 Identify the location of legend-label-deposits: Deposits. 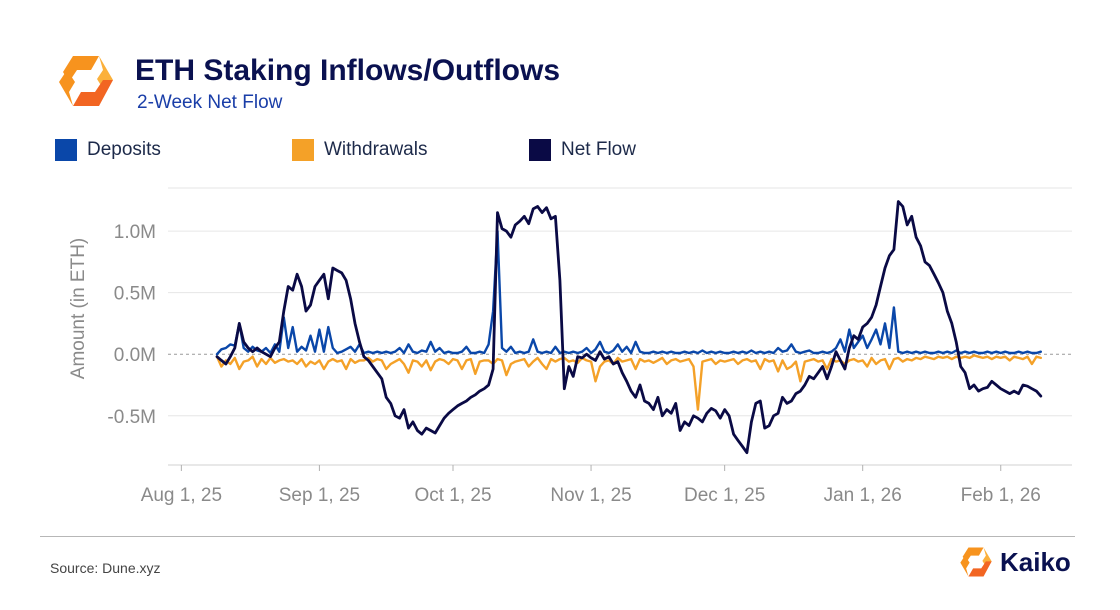
(124, 149).